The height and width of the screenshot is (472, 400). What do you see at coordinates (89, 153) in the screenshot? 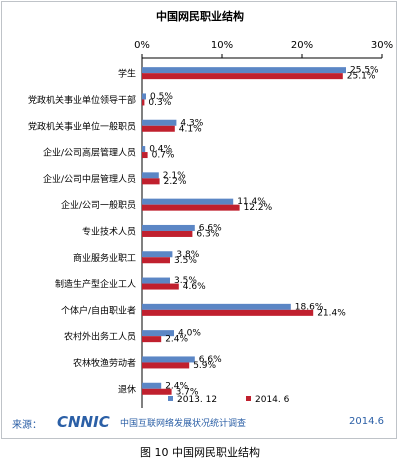
I see `category-label: 企业/公司高层管理人员` at bounding box center [89, 153].